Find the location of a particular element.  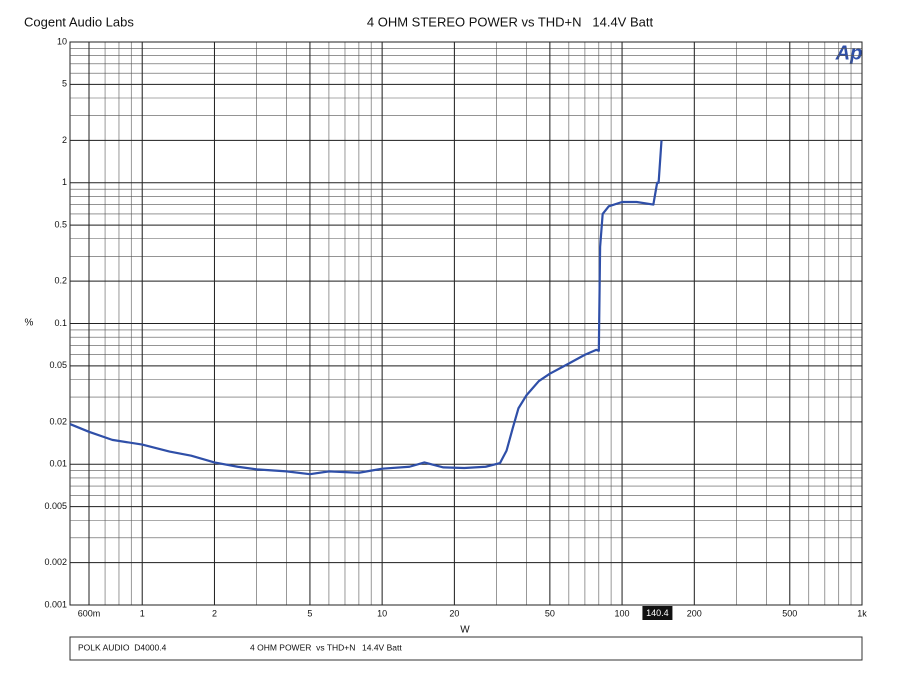

y-axis-label: % is located at coordinates (29, 323).